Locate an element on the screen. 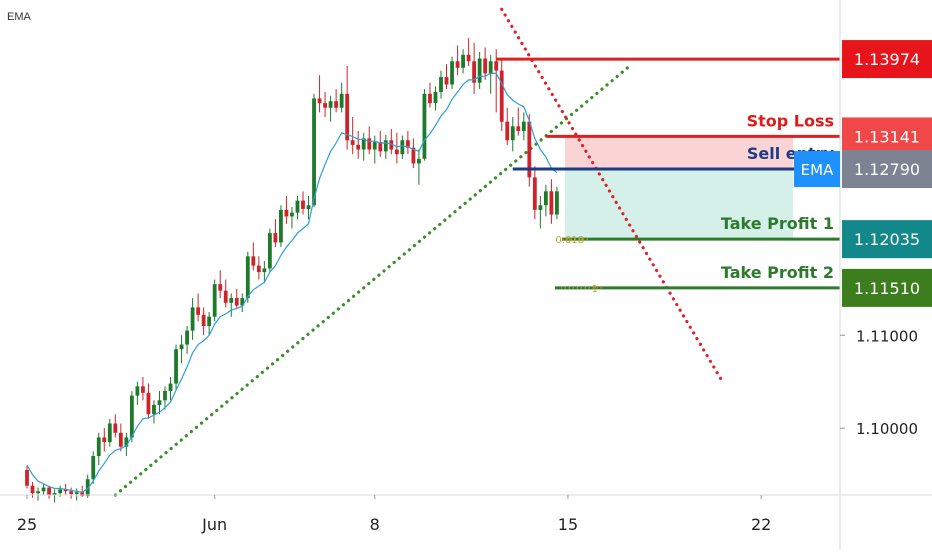 Image resolution: width=932 pixels, height=554 pixels. sell-entry-tag is located at coordinates (887, 169).